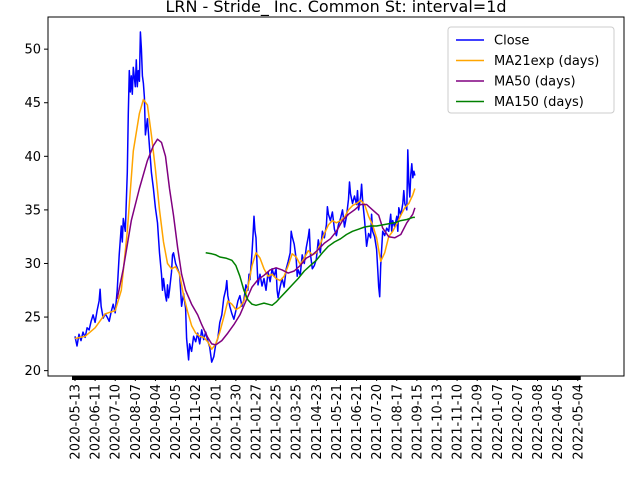  I want to click on x-tick-label: 2022-05-04, so click(578, 422).